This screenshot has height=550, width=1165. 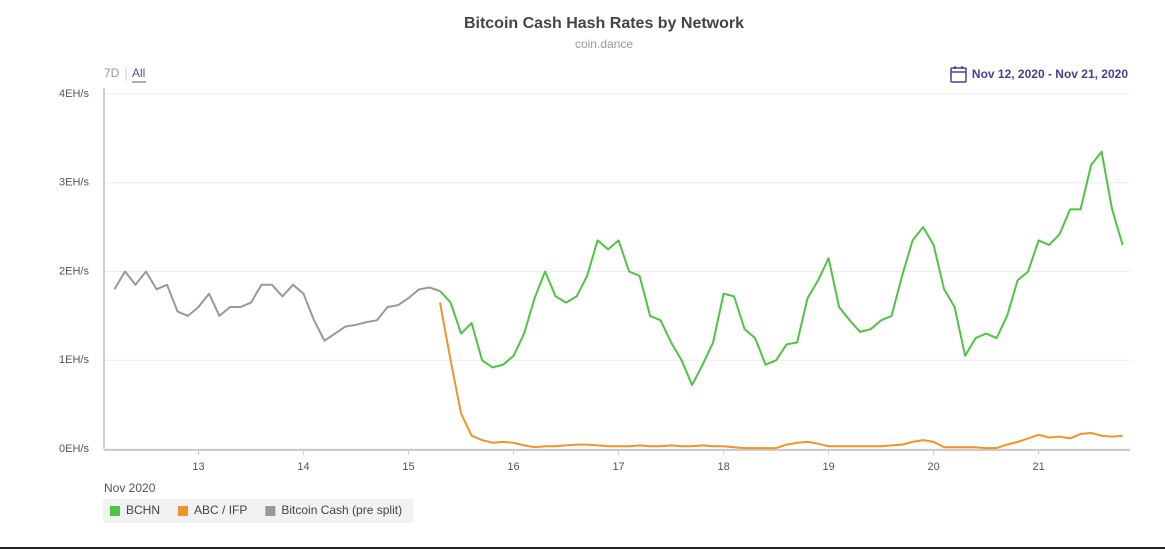 I want to click on x-tick-label: 15, so click(x=408, y=467).